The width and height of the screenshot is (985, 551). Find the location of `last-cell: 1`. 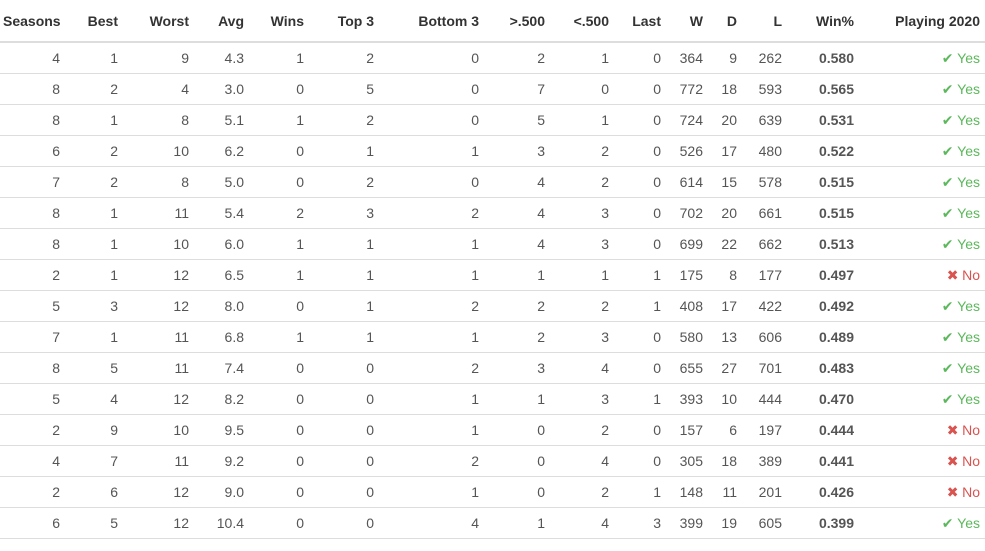

last-cell: 1 is located at coordinates (640, 306).